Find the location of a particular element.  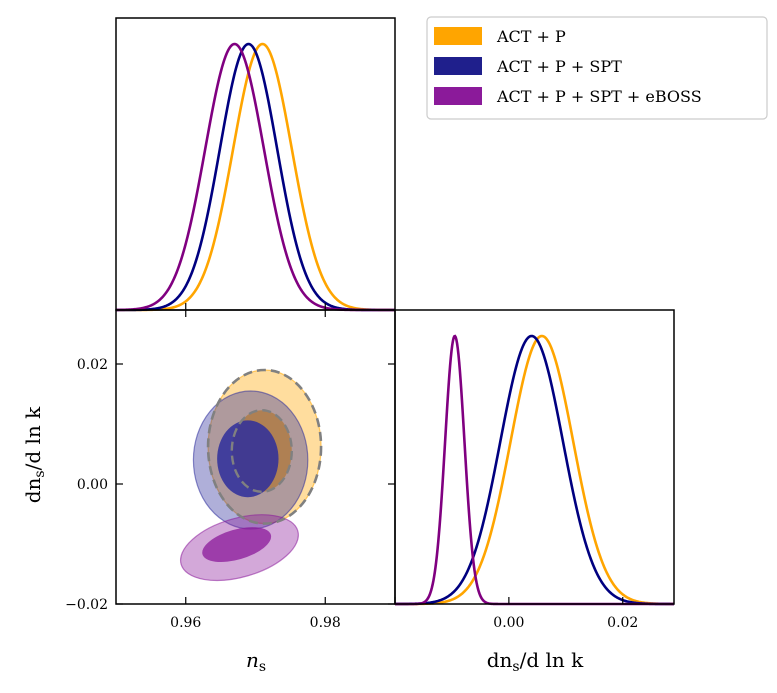

dashed-contour-outline-inner is located at coordinates (261, 451).